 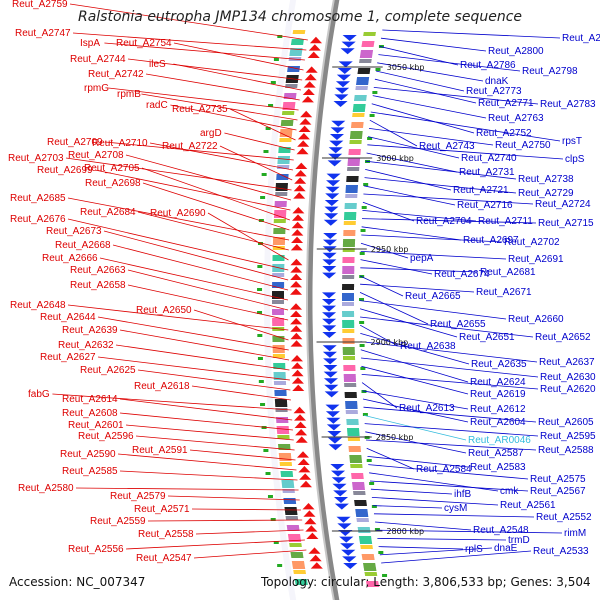 I want to click on right-gene-label: Reut_A2702, so click(x=532, y=242).